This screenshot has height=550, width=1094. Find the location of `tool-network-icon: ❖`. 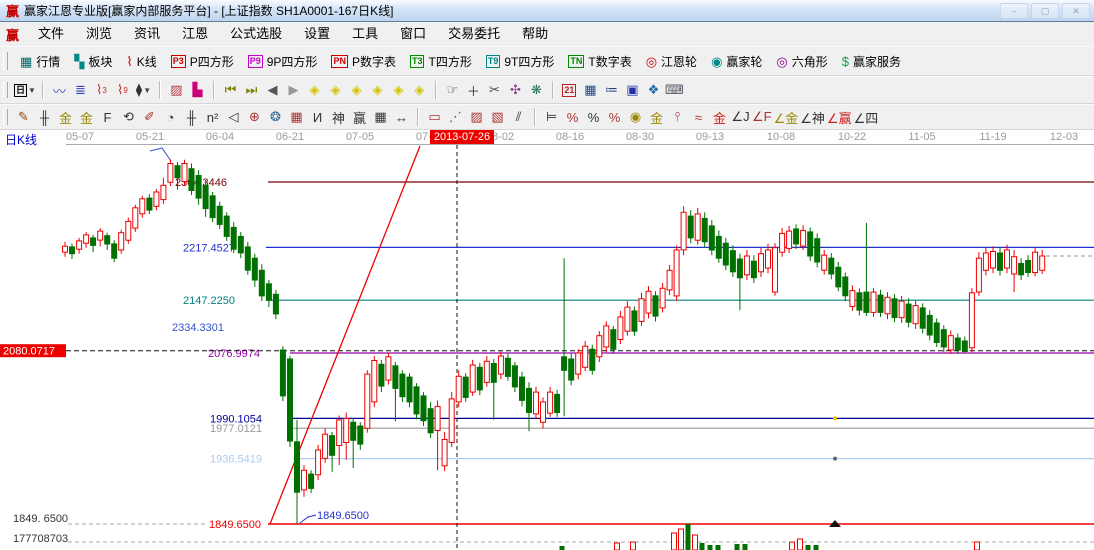

tool-network-icon: ❖ is located at coordinates (653, 89).